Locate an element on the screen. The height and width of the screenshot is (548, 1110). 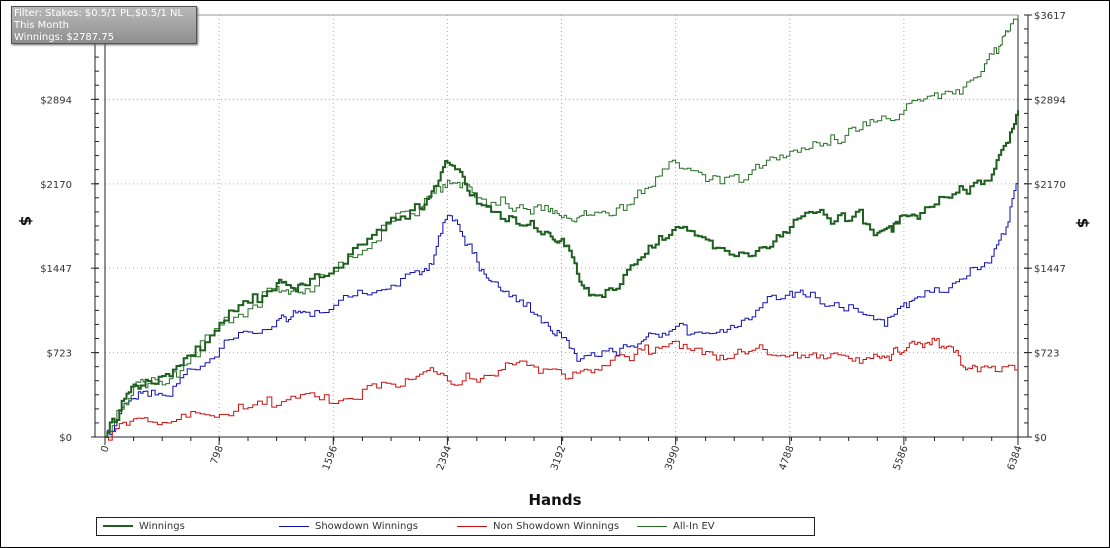
x-tick-label: 798 is located at coordinates (217, 455).